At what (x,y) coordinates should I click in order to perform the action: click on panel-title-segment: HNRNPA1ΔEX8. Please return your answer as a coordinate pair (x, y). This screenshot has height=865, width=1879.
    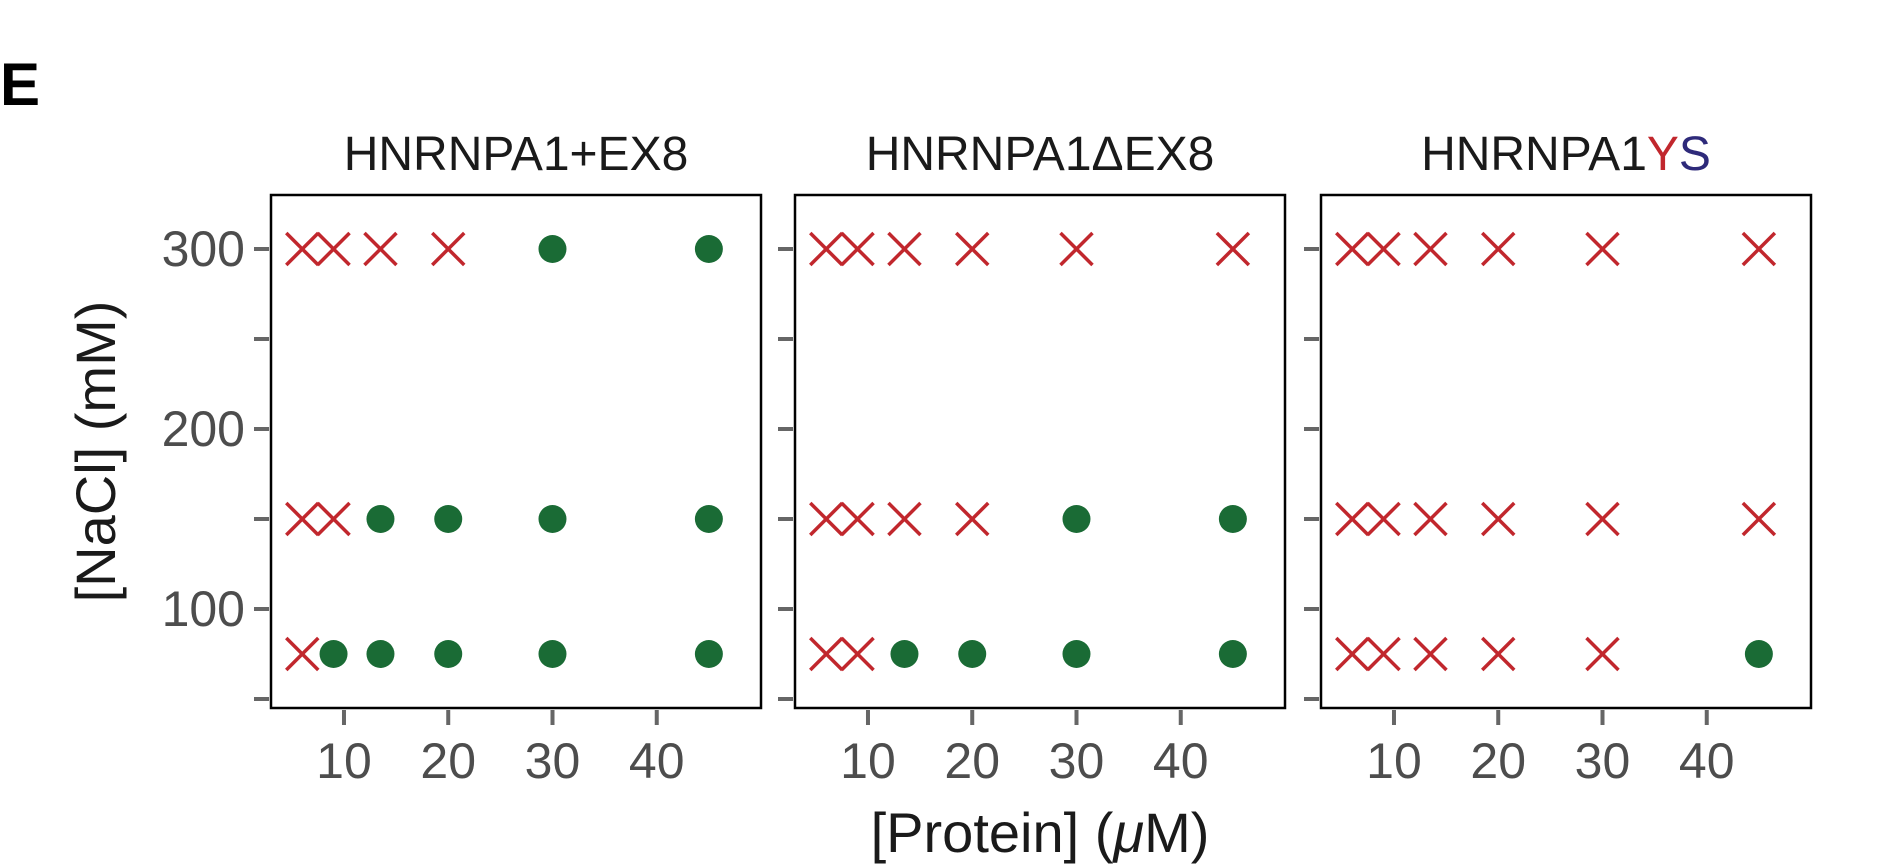
    Looking at the image, I should click on (1040, 154).